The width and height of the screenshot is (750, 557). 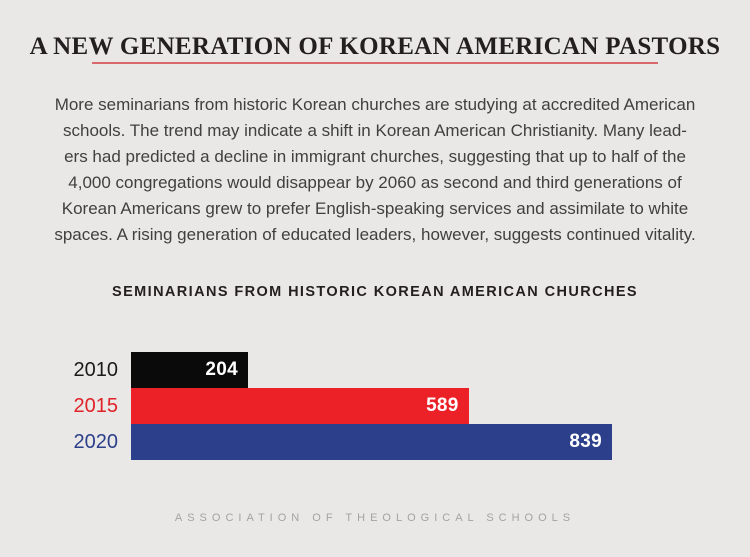 What do you see at coordinates (96, 442) in the screenshot?
I see `category-label-2020: 2020` at bounding box center [96, 442].